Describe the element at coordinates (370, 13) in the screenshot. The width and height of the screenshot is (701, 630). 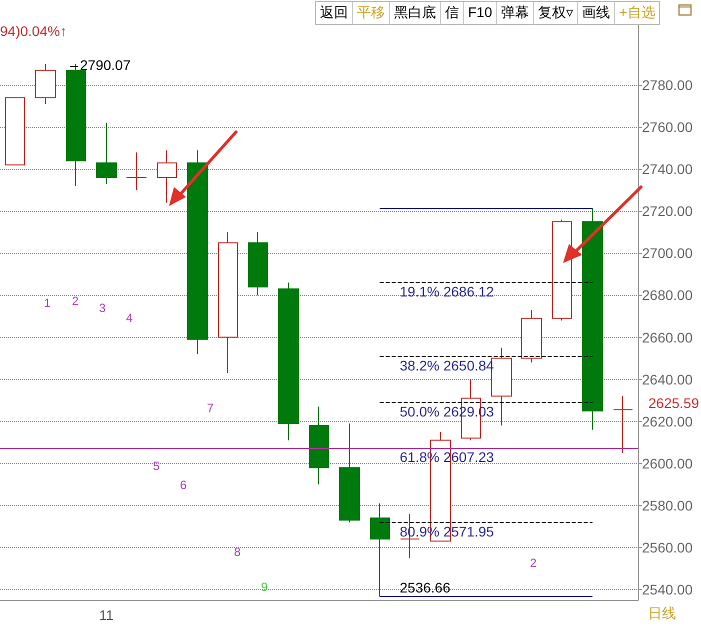
I see `text: 平移` at that location.